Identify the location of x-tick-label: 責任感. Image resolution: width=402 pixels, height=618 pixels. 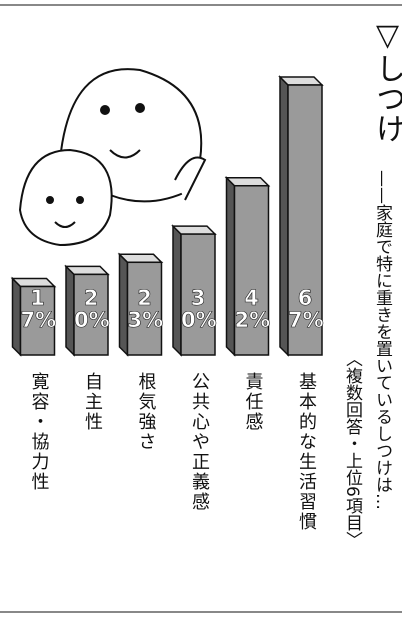
(253, 402).